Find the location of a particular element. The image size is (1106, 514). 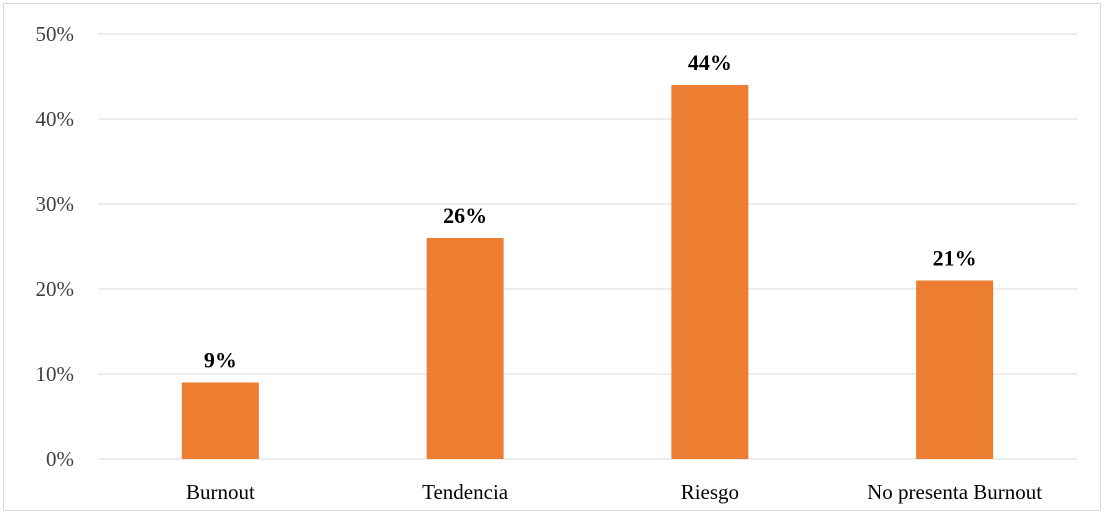

data-label: 26% is located at coordinates (465, 215).